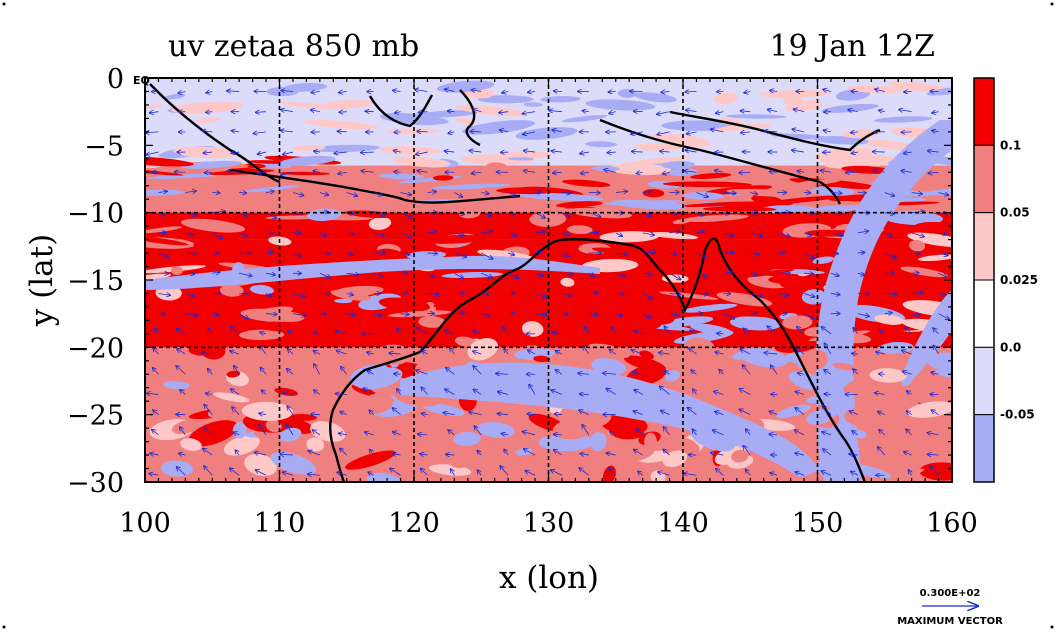 This screenshot has height=636, width=1056. What do you see at coordinates (1017, 415) in the screenshot?
I see `colorbar-label: -0.05` at bounding box center [1017, 415].